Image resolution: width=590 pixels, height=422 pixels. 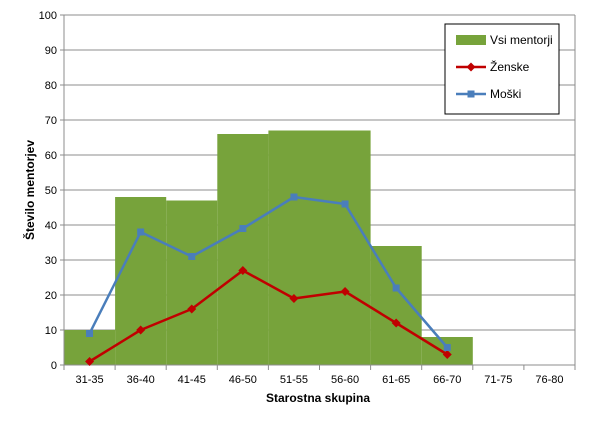 I want to click on line-diamond, so click(x=268, y=316).